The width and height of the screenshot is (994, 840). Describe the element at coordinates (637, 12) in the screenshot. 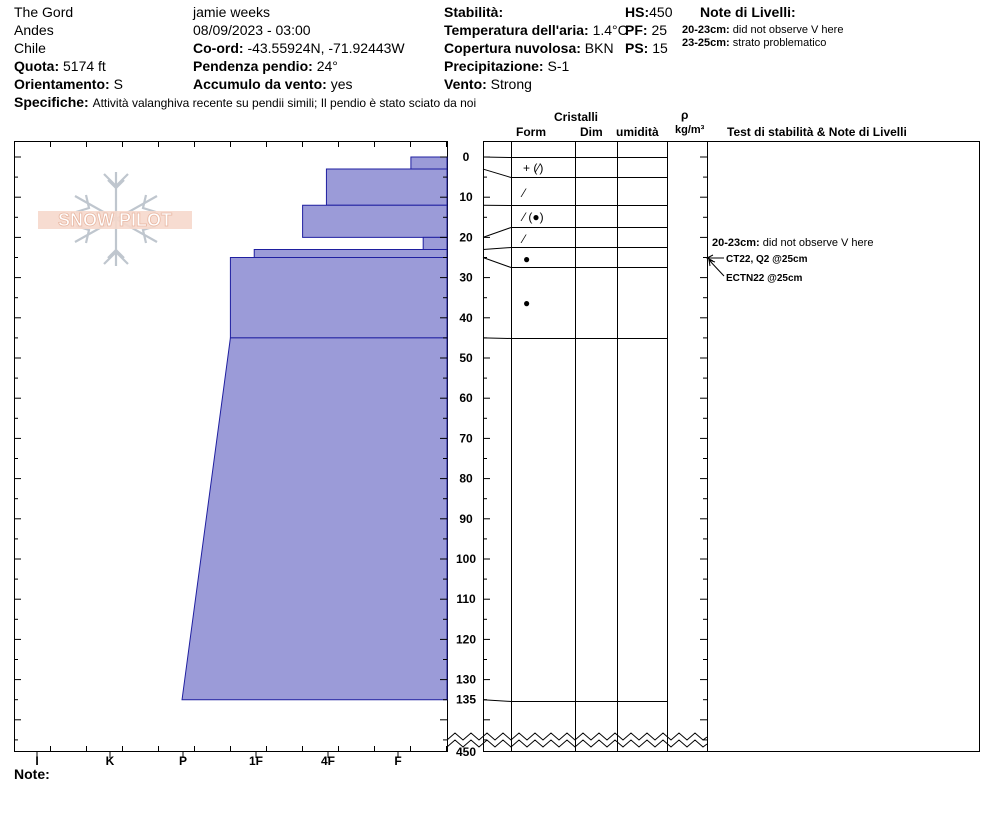

I see `hs-label: HS:` at that location.